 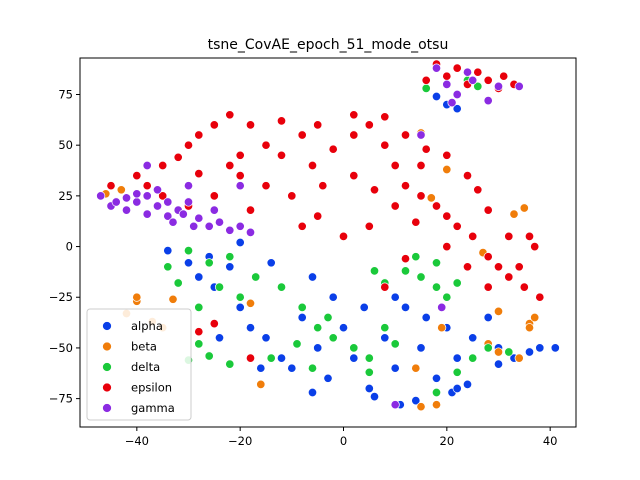 What do you see at coordinates (107, 367) in the screenshot?
I see `legend-marker-delta` at bounding box center [107, 367].